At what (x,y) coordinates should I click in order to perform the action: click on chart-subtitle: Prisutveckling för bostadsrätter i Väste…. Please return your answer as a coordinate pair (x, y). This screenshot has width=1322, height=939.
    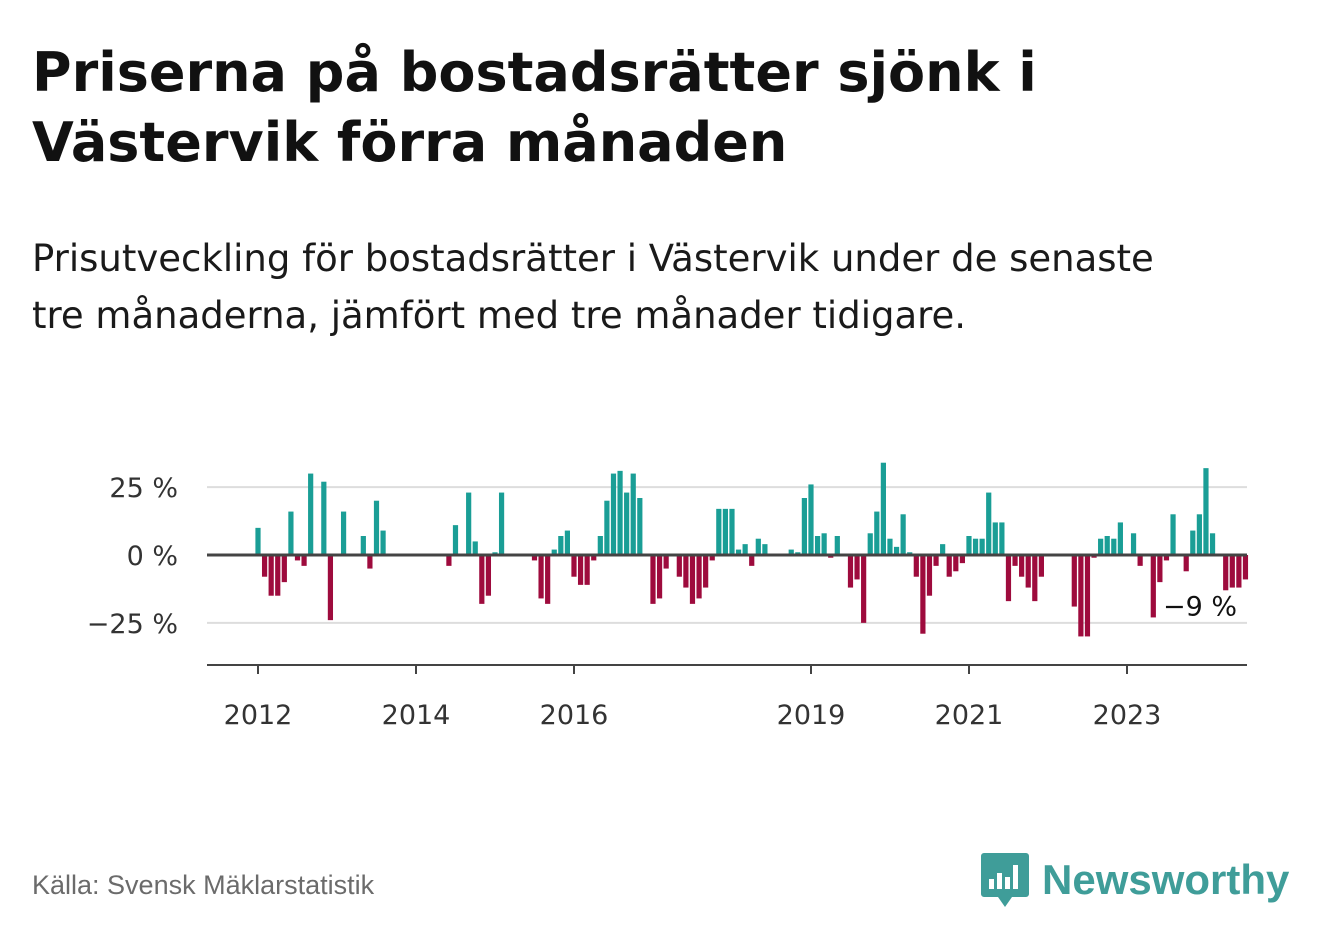
    Looking at the image, I should click on (593, 287).